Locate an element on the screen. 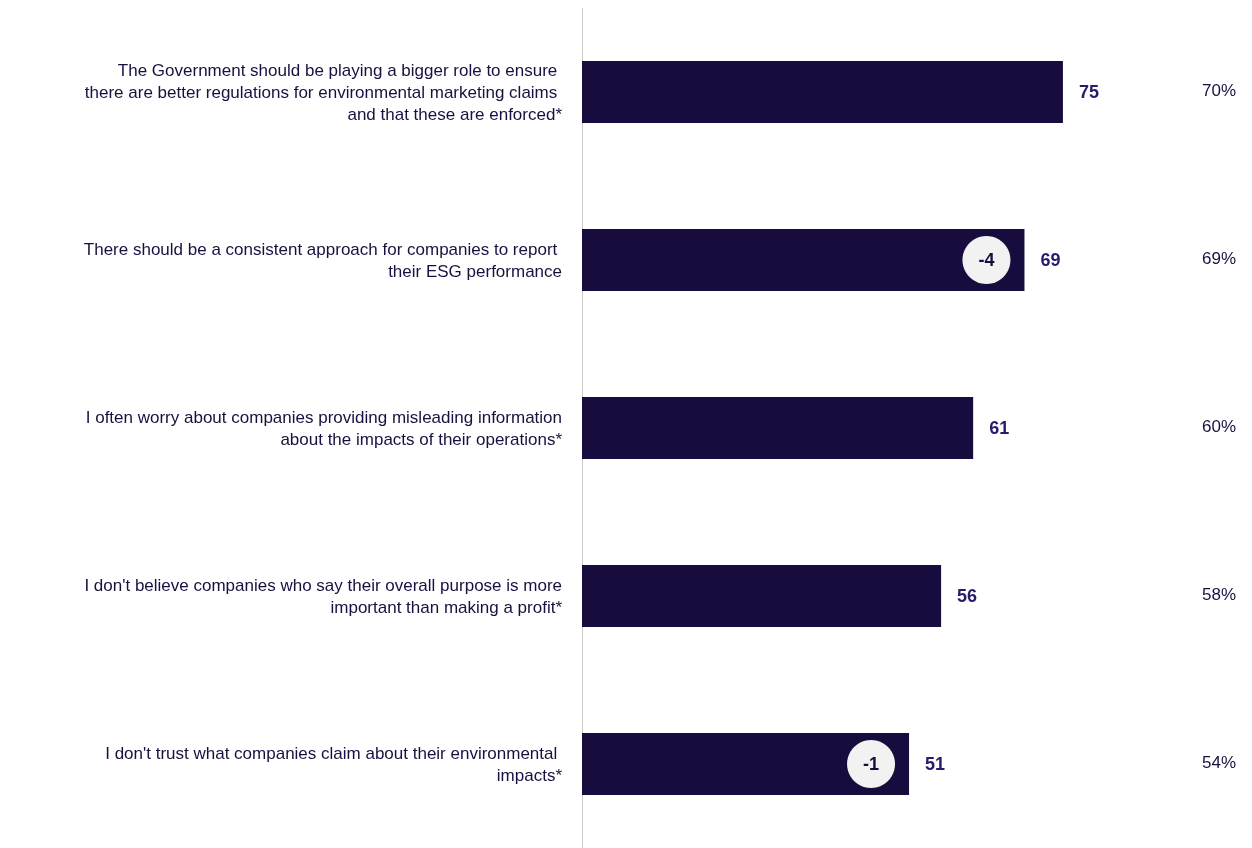 This screenshot has width=1252, height=848. y-tick-label: I don't trust what companies claim about their environmental impacts* is located at coordinates (334, 764).